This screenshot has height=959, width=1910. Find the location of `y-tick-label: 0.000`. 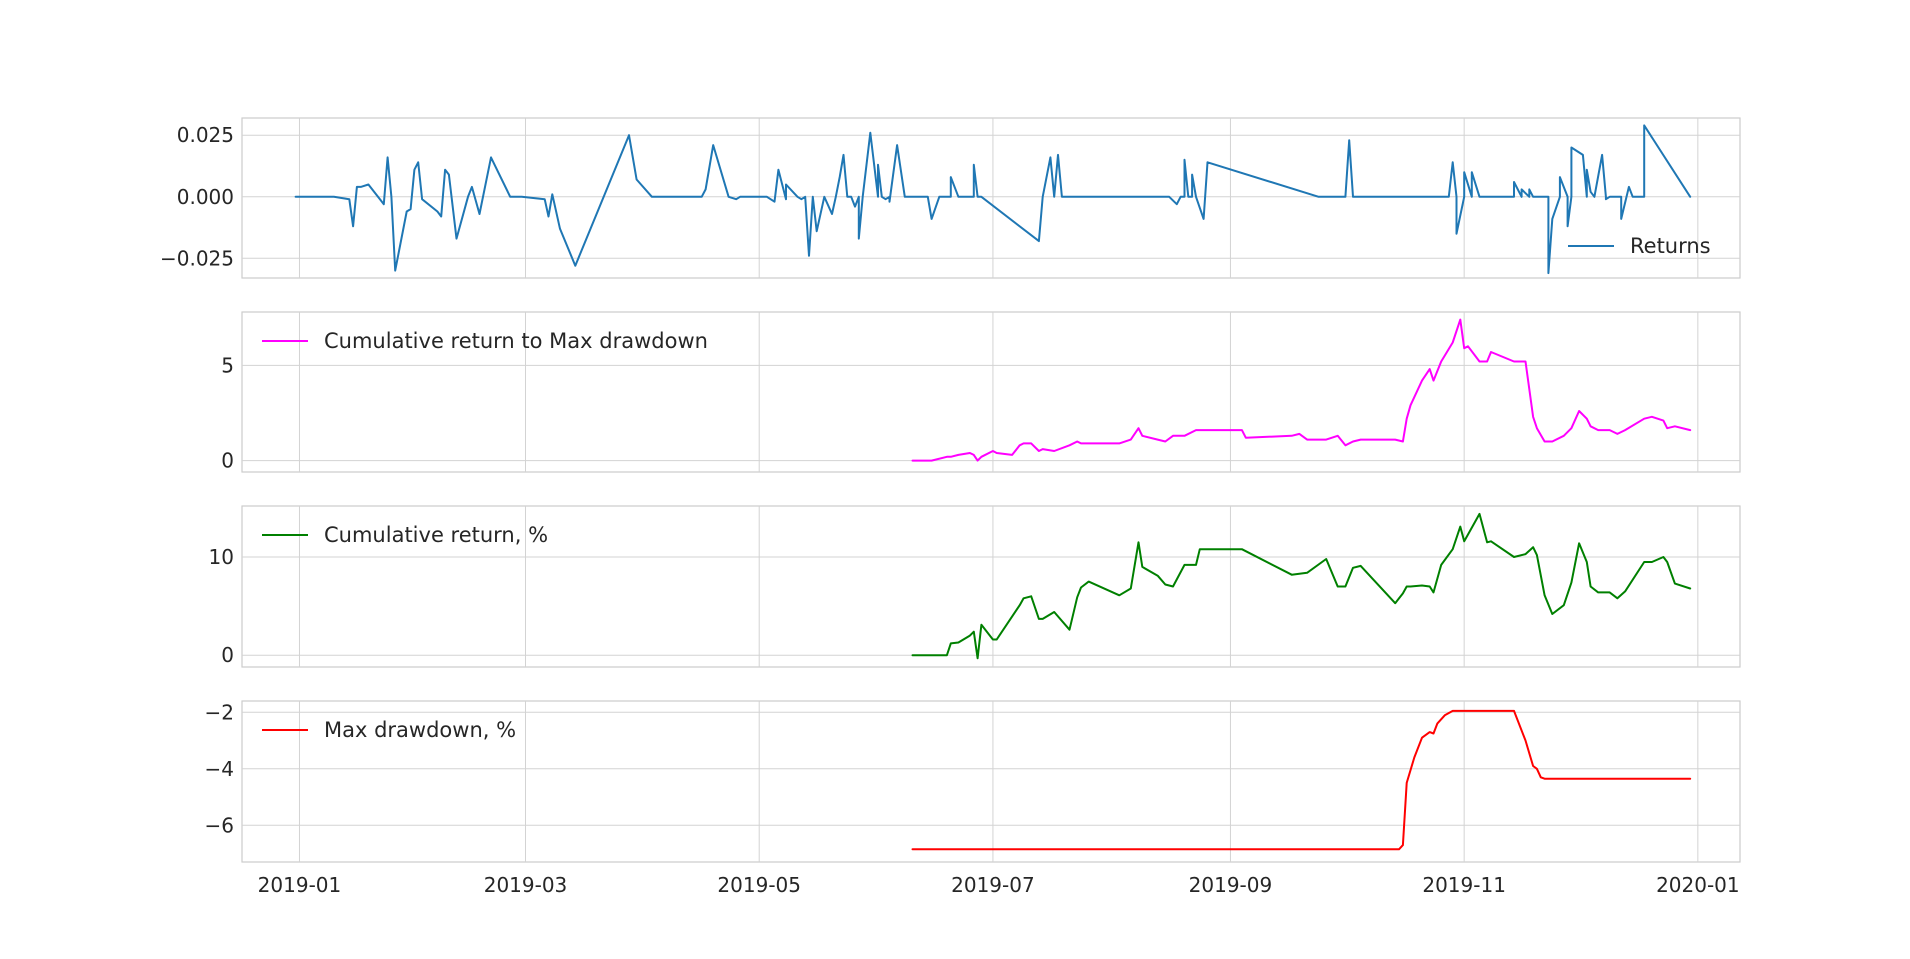

y-tick-label: 0.000 is located at coordinates (205, 197).